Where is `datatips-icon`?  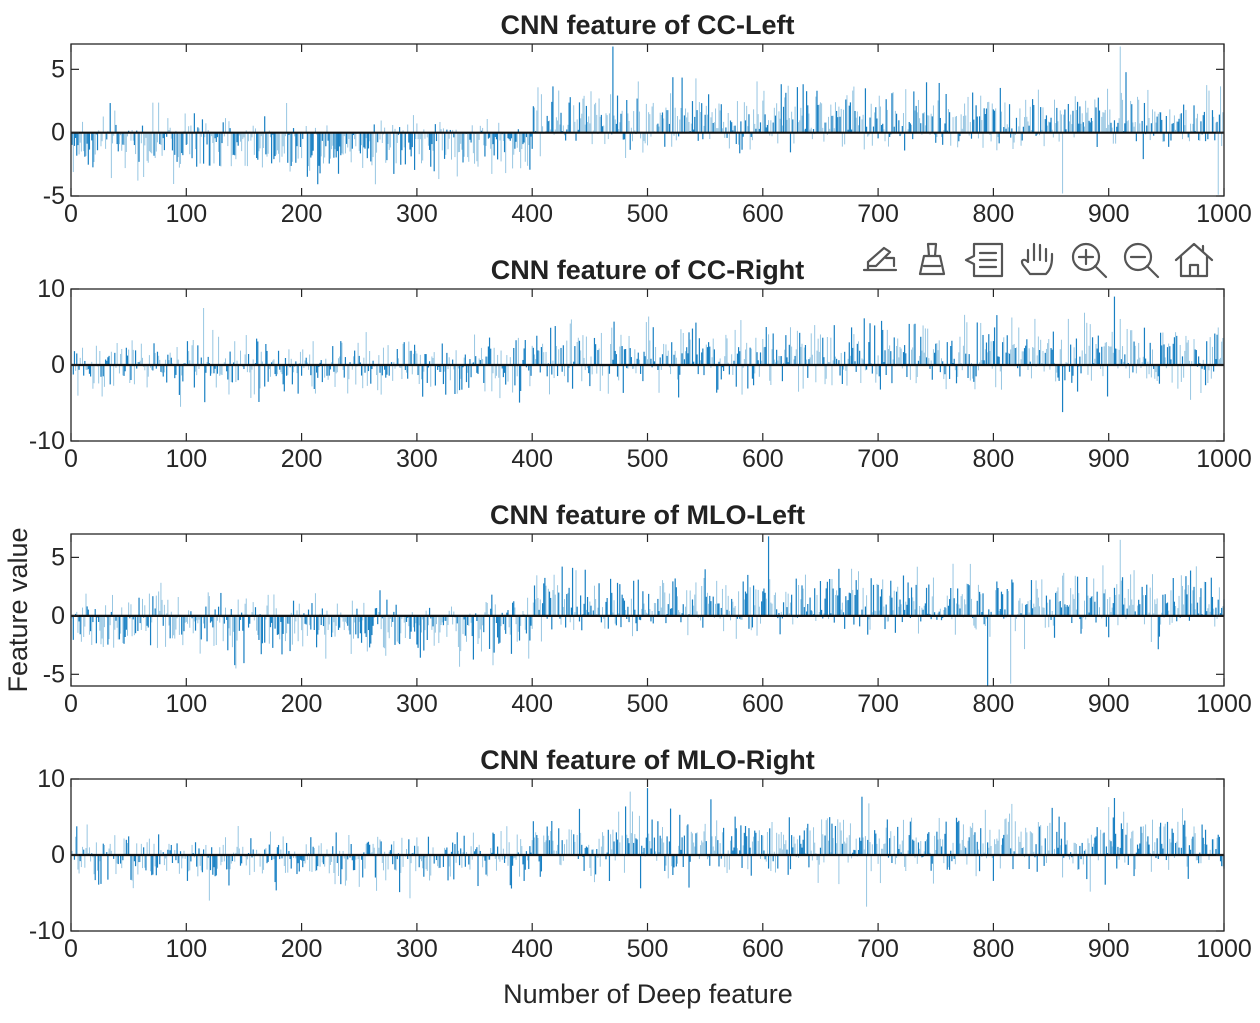 datatips-icon is located at coordinates (984, 260).